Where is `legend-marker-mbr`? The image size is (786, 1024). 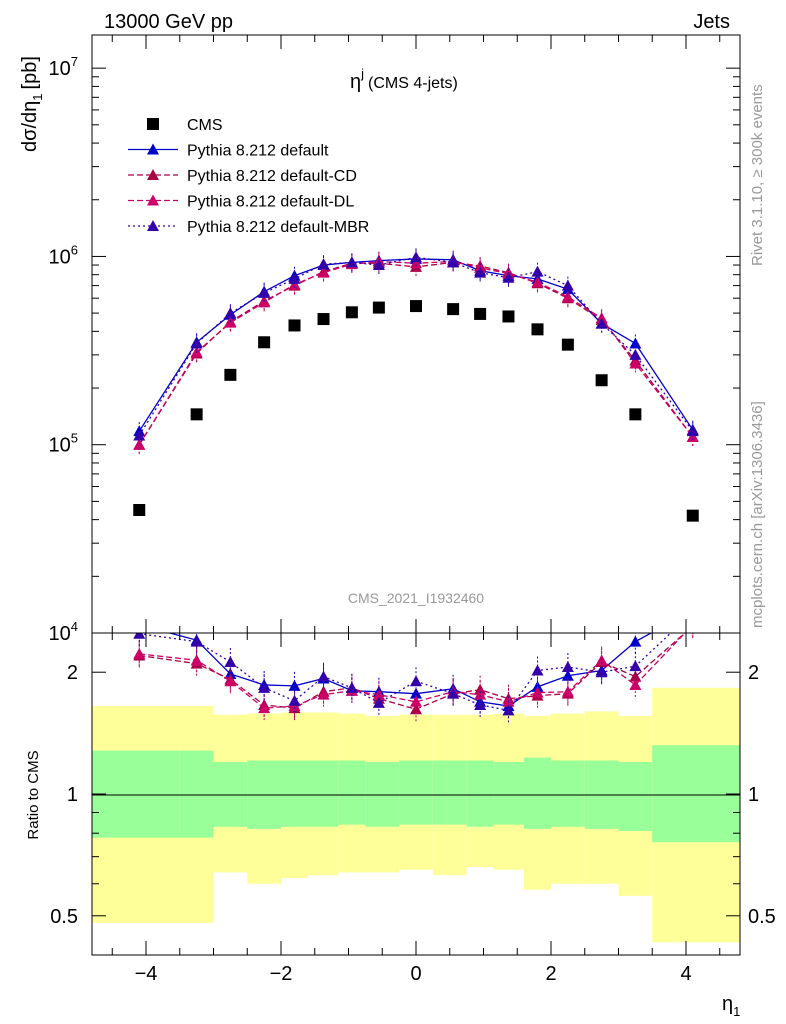 legend-marker-mbr is located at coordinates (153, 225).